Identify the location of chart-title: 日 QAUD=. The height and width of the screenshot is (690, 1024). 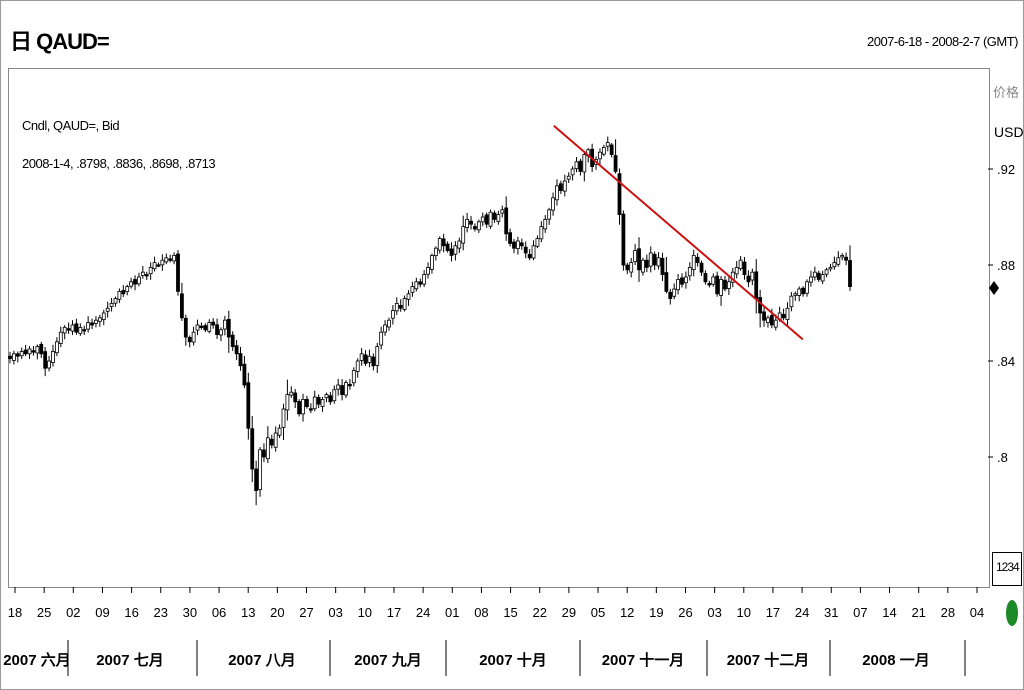
(60, 41).